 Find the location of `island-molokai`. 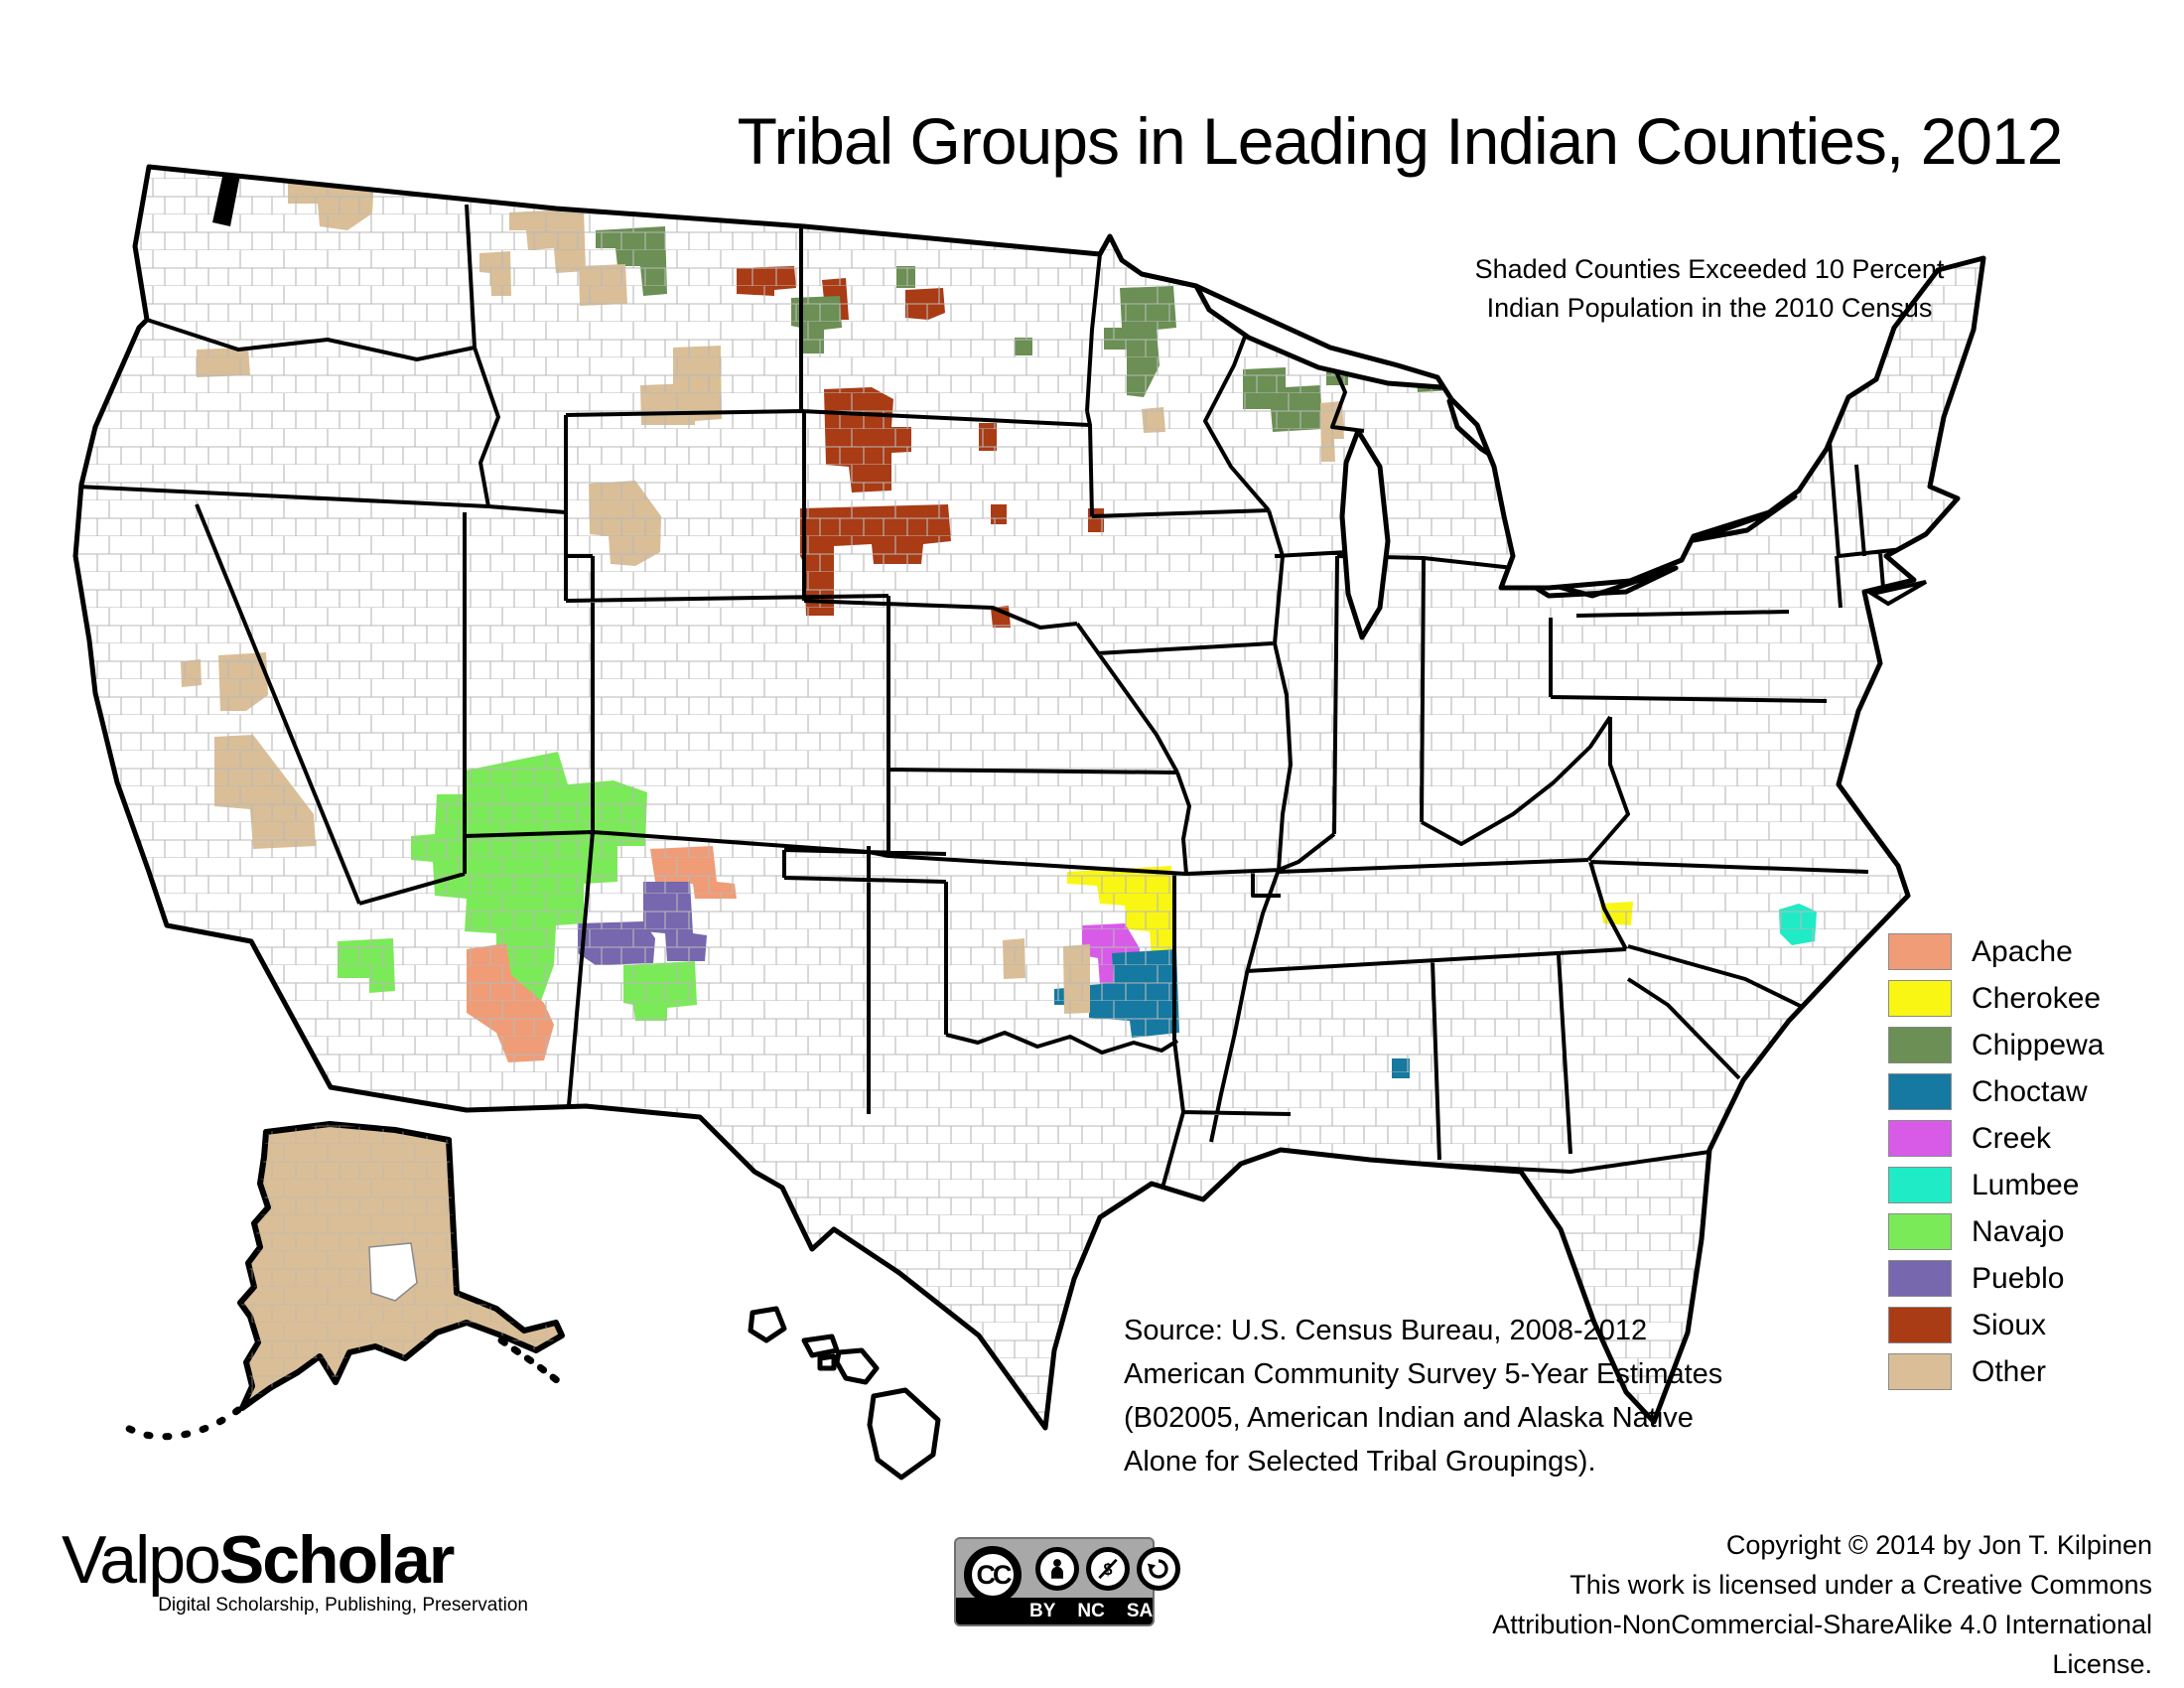

island-molokai is located at coordinates (827, 1362).